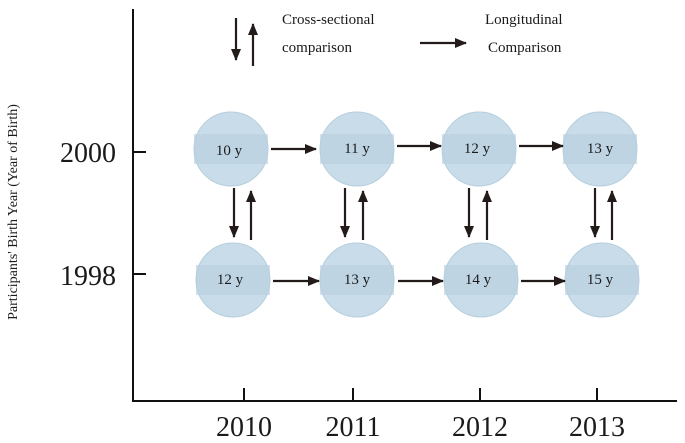 The image size is (685, 443). Describe the element at coordinates (88, 276) in the screenshot. I see `y-tick-label-1998: 1998` at that location.